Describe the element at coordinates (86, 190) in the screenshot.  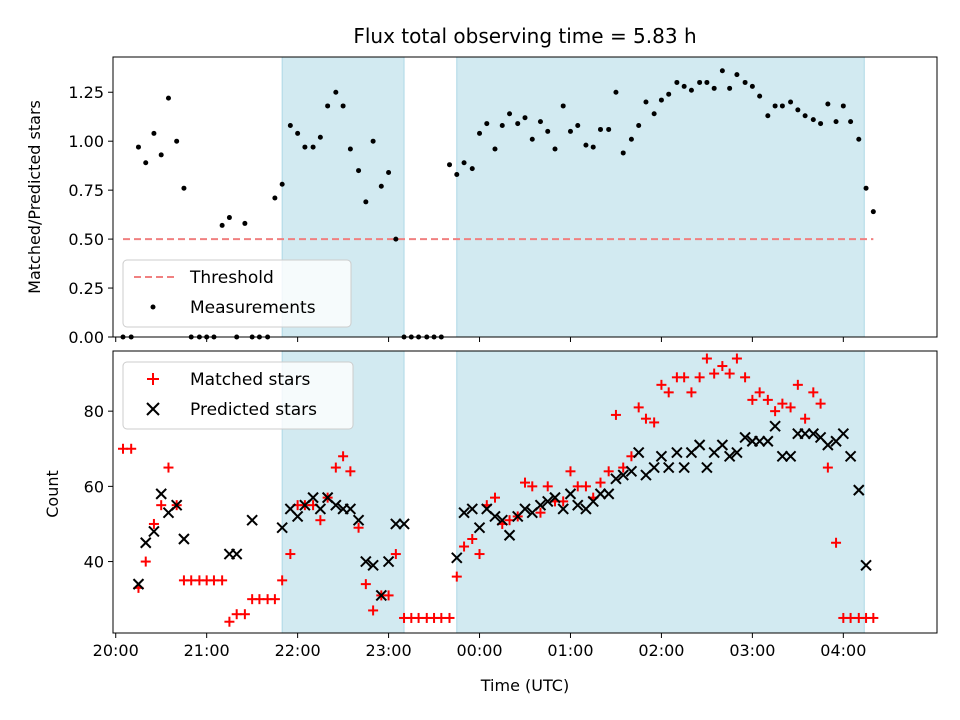
I see `top-y-tick-label: 0.75` at that location.